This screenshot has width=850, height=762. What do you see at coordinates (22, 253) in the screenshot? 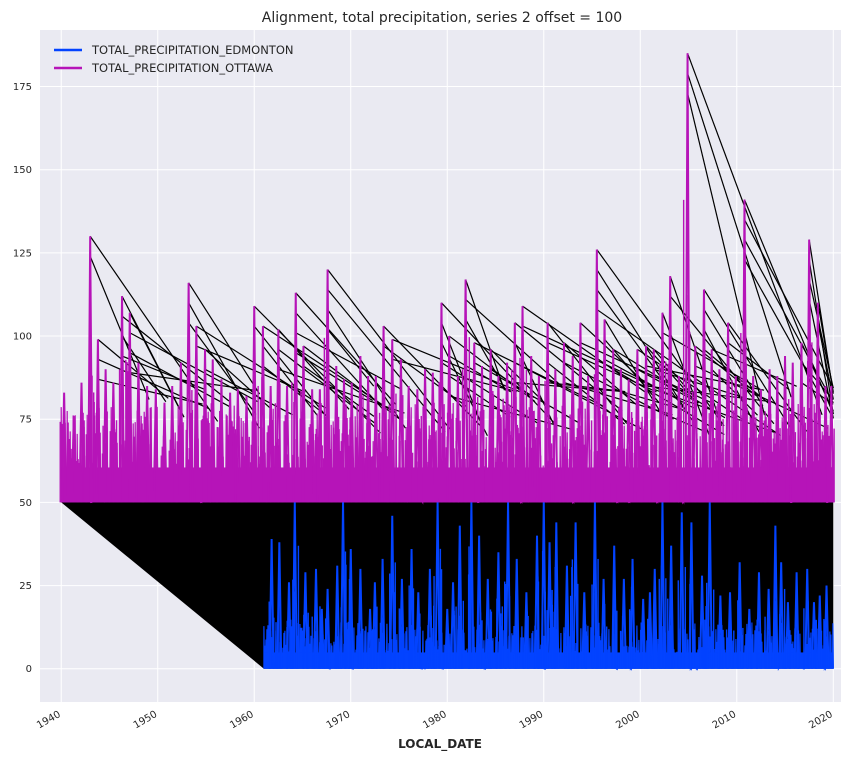
I see `y-tick-label: 125` at bounding box center [22, 253].